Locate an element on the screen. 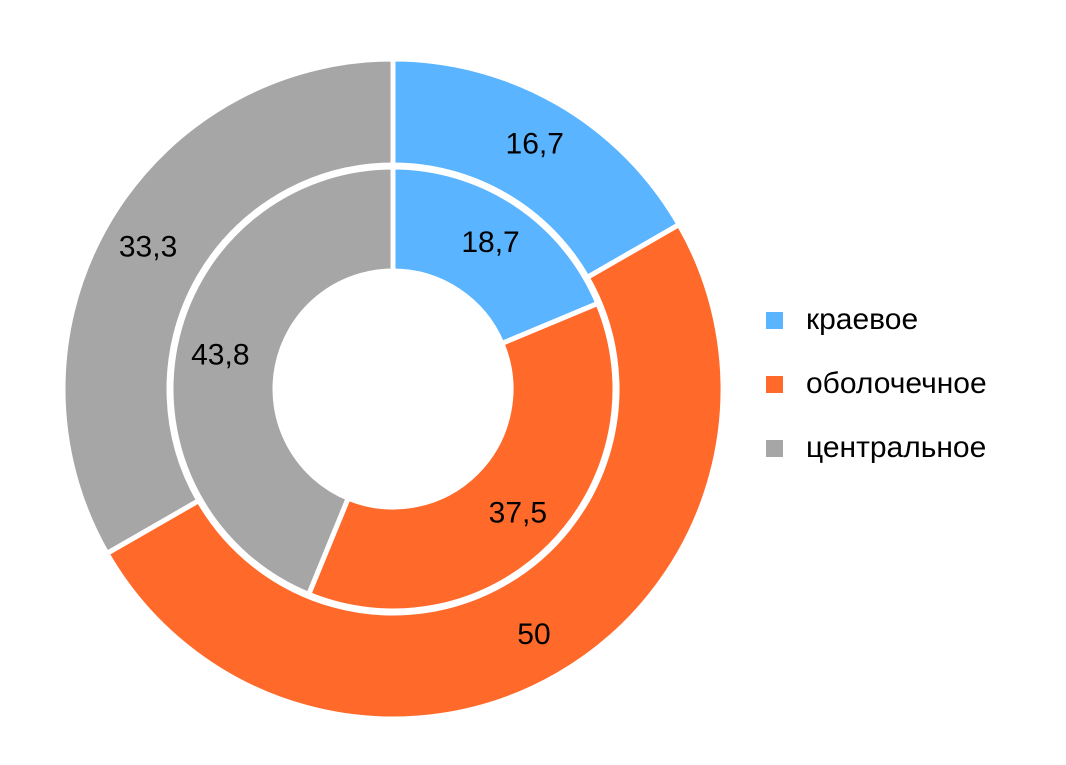  legend-item-obolochechnoe: оболочечное is located at coordinates (876, 384).